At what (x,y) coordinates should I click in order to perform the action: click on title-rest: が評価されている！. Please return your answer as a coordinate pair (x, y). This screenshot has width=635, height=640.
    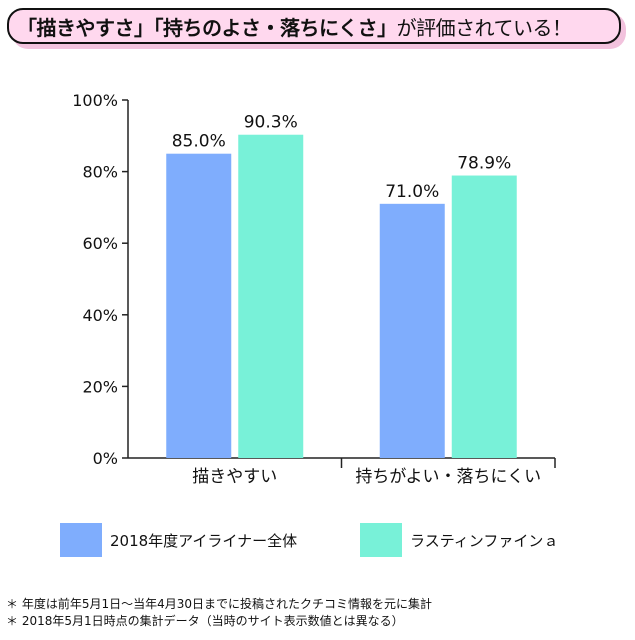
    Looking at the image, I should click on (484, 27).